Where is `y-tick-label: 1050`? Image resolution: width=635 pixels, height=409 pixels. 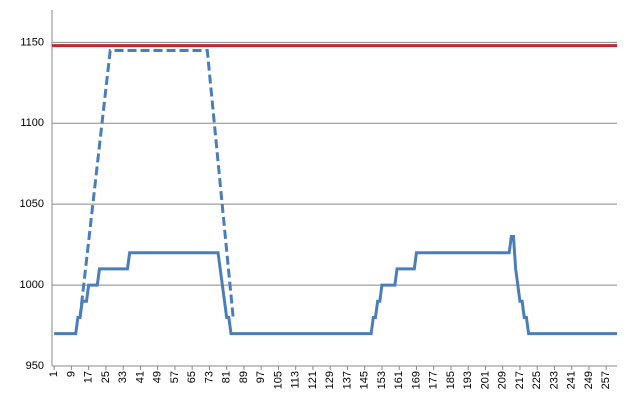 y-tick-label: 1050 is located at coordinates (32, 204).